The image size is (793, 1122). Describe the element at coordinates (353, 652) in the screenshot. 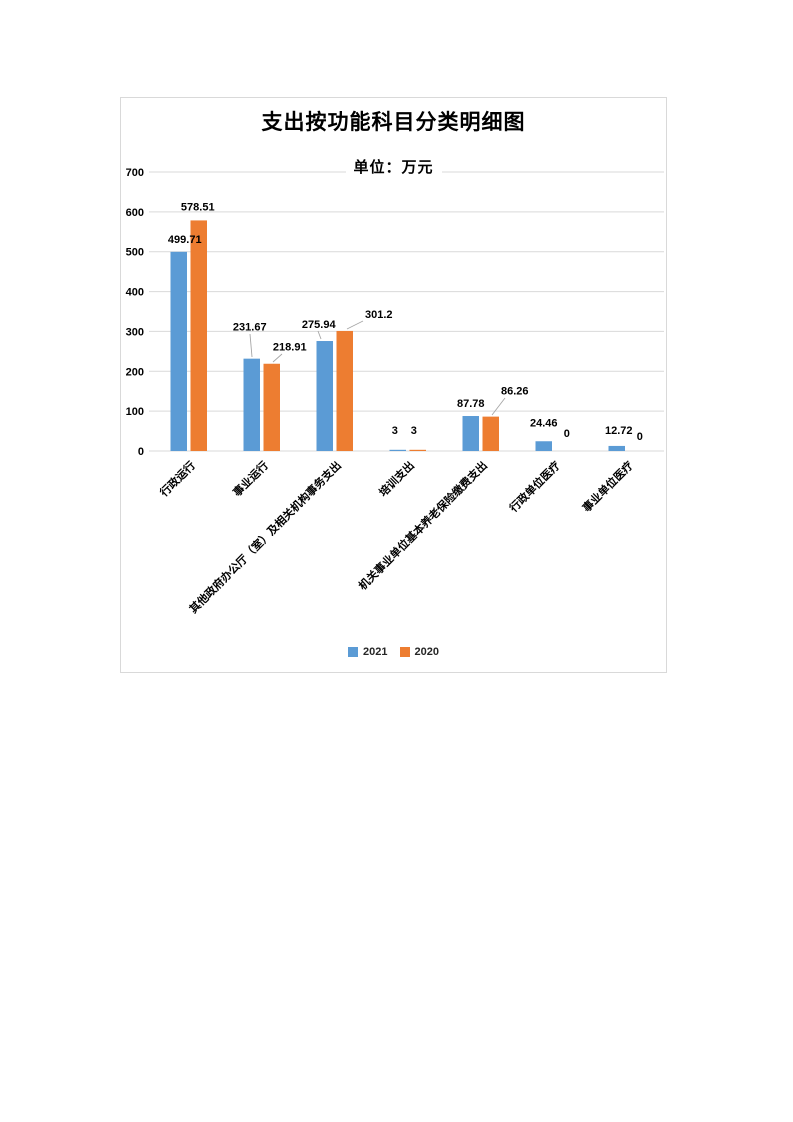

I see `legend-swatch-2021` at that location.